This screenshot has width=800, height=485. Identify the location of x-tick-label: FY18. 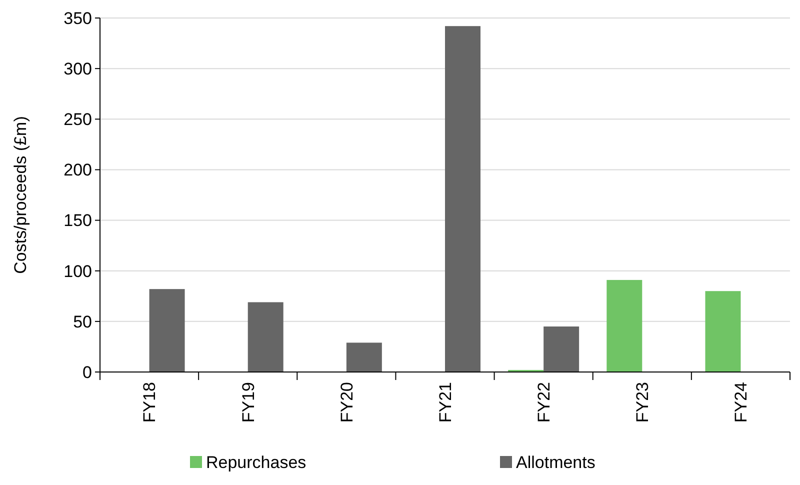
(150, 402).